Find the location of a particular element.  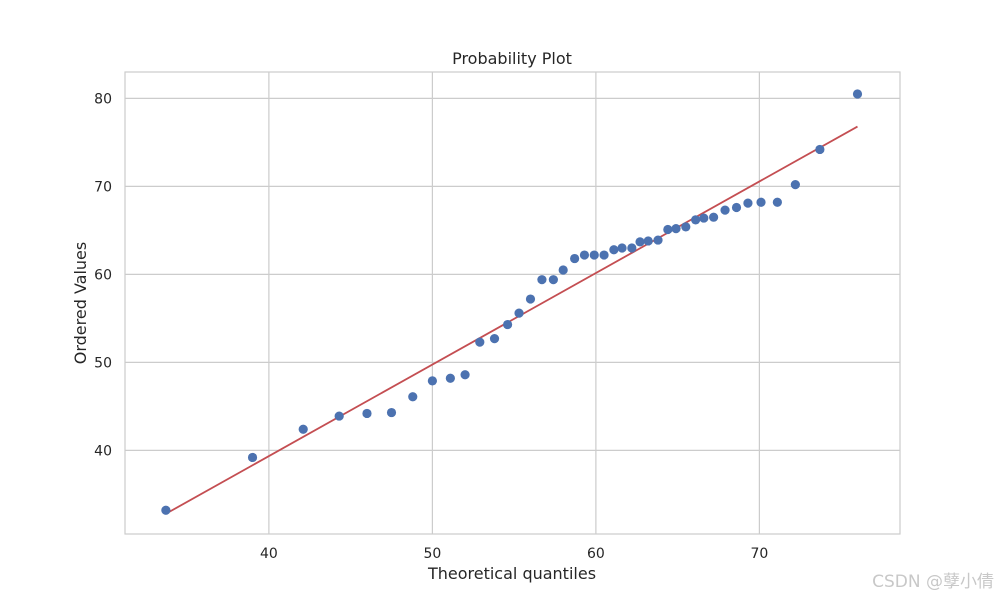

y-tick-label: 80 is located at coordinates (103, 99).